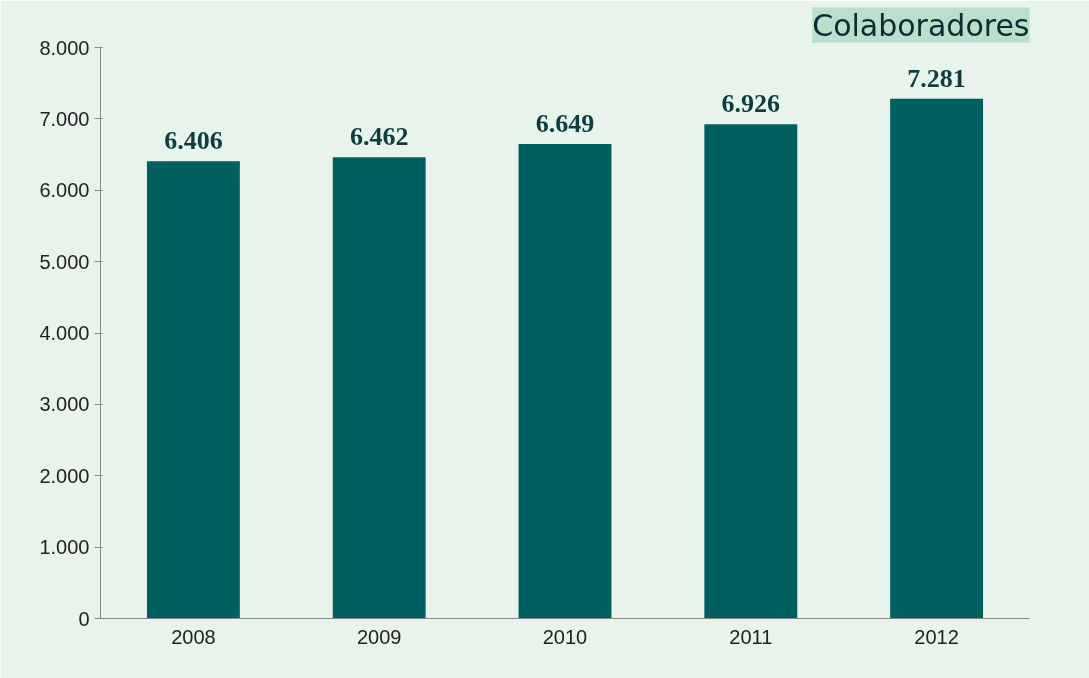 This screenshot has height=678, width=1089. I want to click on x-tick-label: 2012, so click(936, 636).